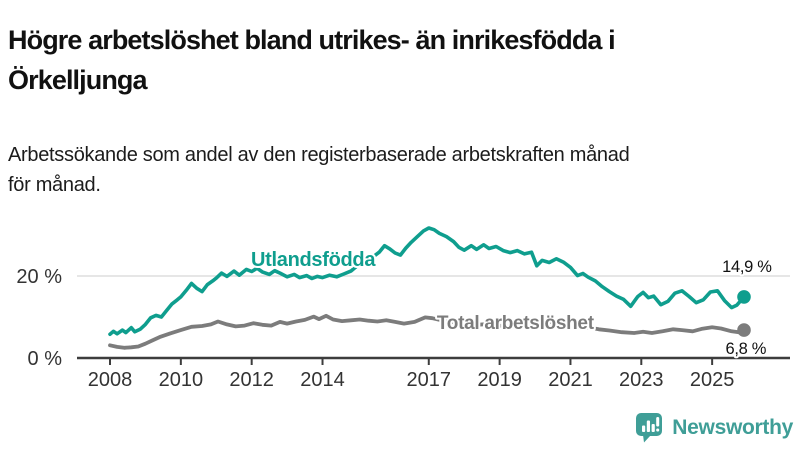 The image size is (800, 450). I want to click on x-axis-tick-label: 2019, so click(499, 380).